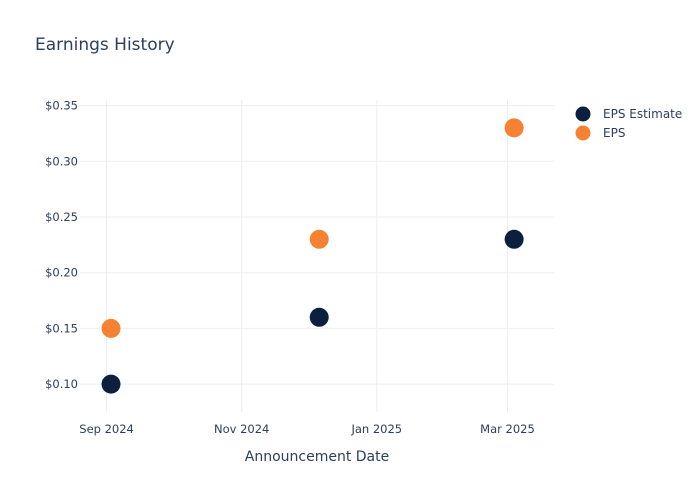 This screenshot has width=700, height=500. What do you see at coordinates (241, 429) in the screenshot?
I see `x-tick-label: Nov 2024` at bounding box center [241, 429].